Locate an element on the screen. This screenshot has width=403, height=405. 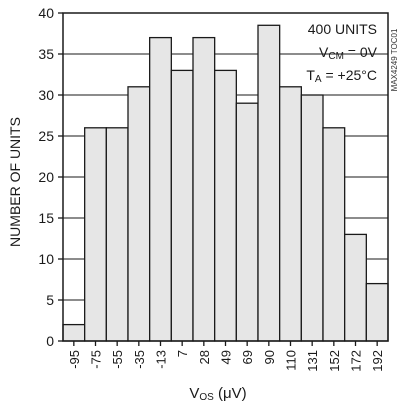
y-tick-label: 20 is located at coordinates (46, 177).